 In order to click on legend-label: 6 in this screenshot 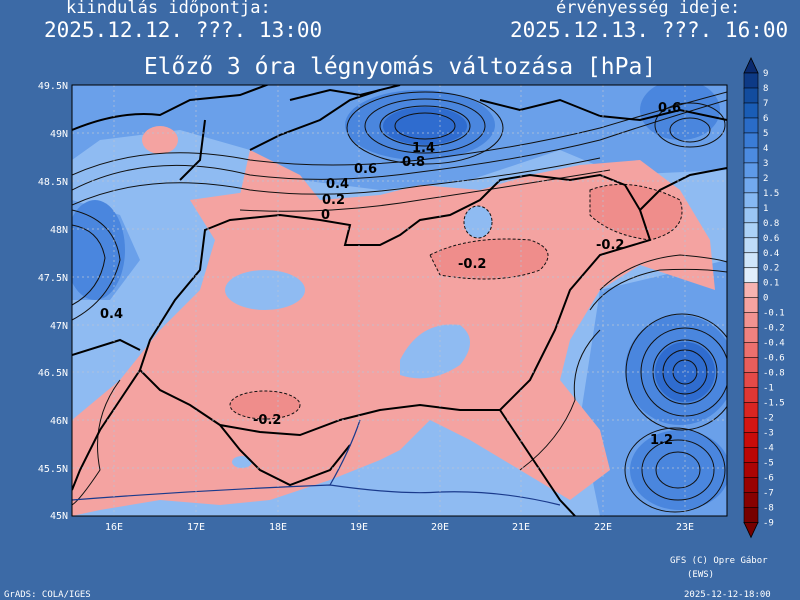, I will do `click(765, 119)`.